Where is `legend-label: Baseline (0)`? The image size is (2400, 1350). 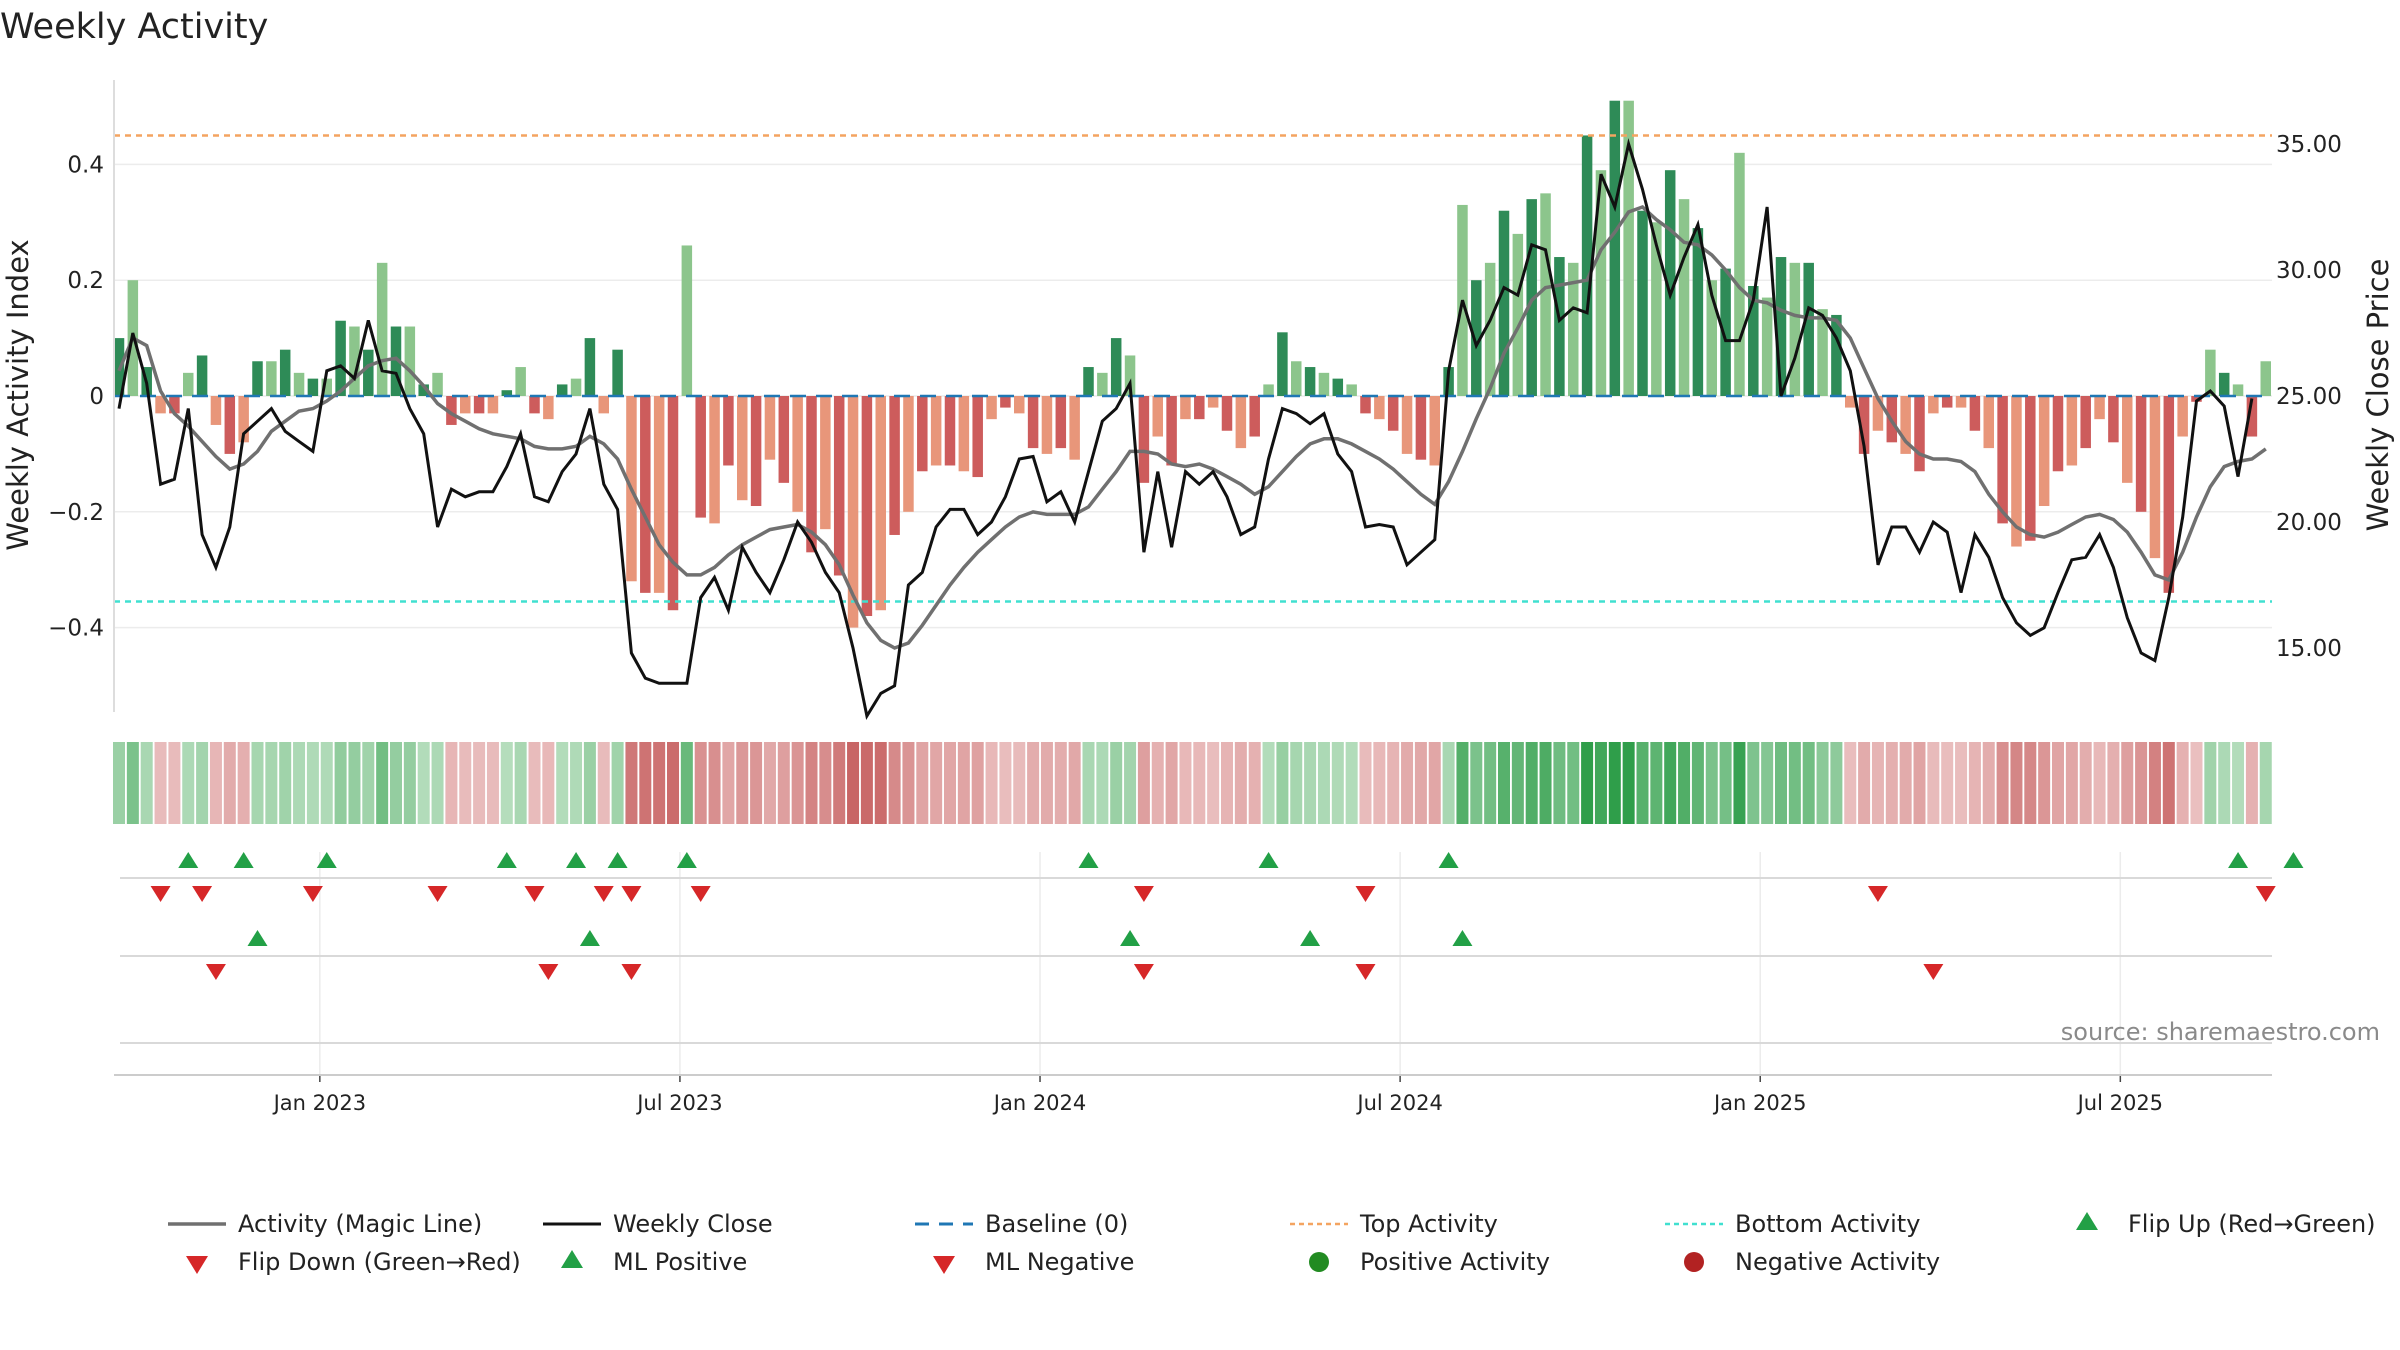
legend-label: Baseline (0) is located at coordinates (1056, 1224).